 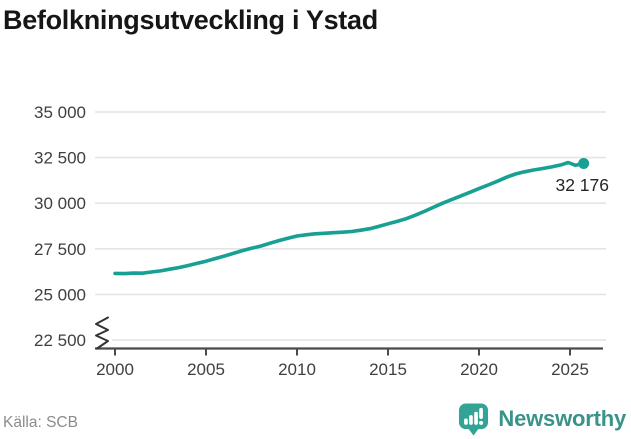 What do you see at coordinates (190, 20) in the screenshot?
I see `page-title: Befolkningsutveckling i Ystad` at bounding box center [190, 20].